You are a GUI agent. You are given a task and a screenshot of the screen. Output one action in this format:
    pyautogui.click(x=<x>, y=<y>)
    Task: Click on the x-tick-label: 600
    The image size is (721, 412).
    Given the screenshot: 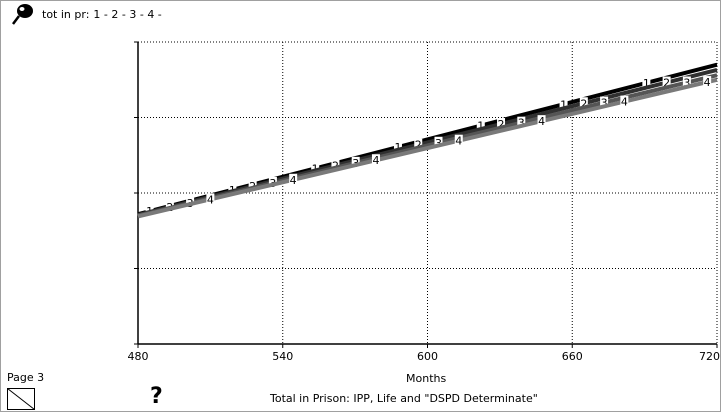 What is the action you would take?
    pyautogui.click(x=427, y=356)
    